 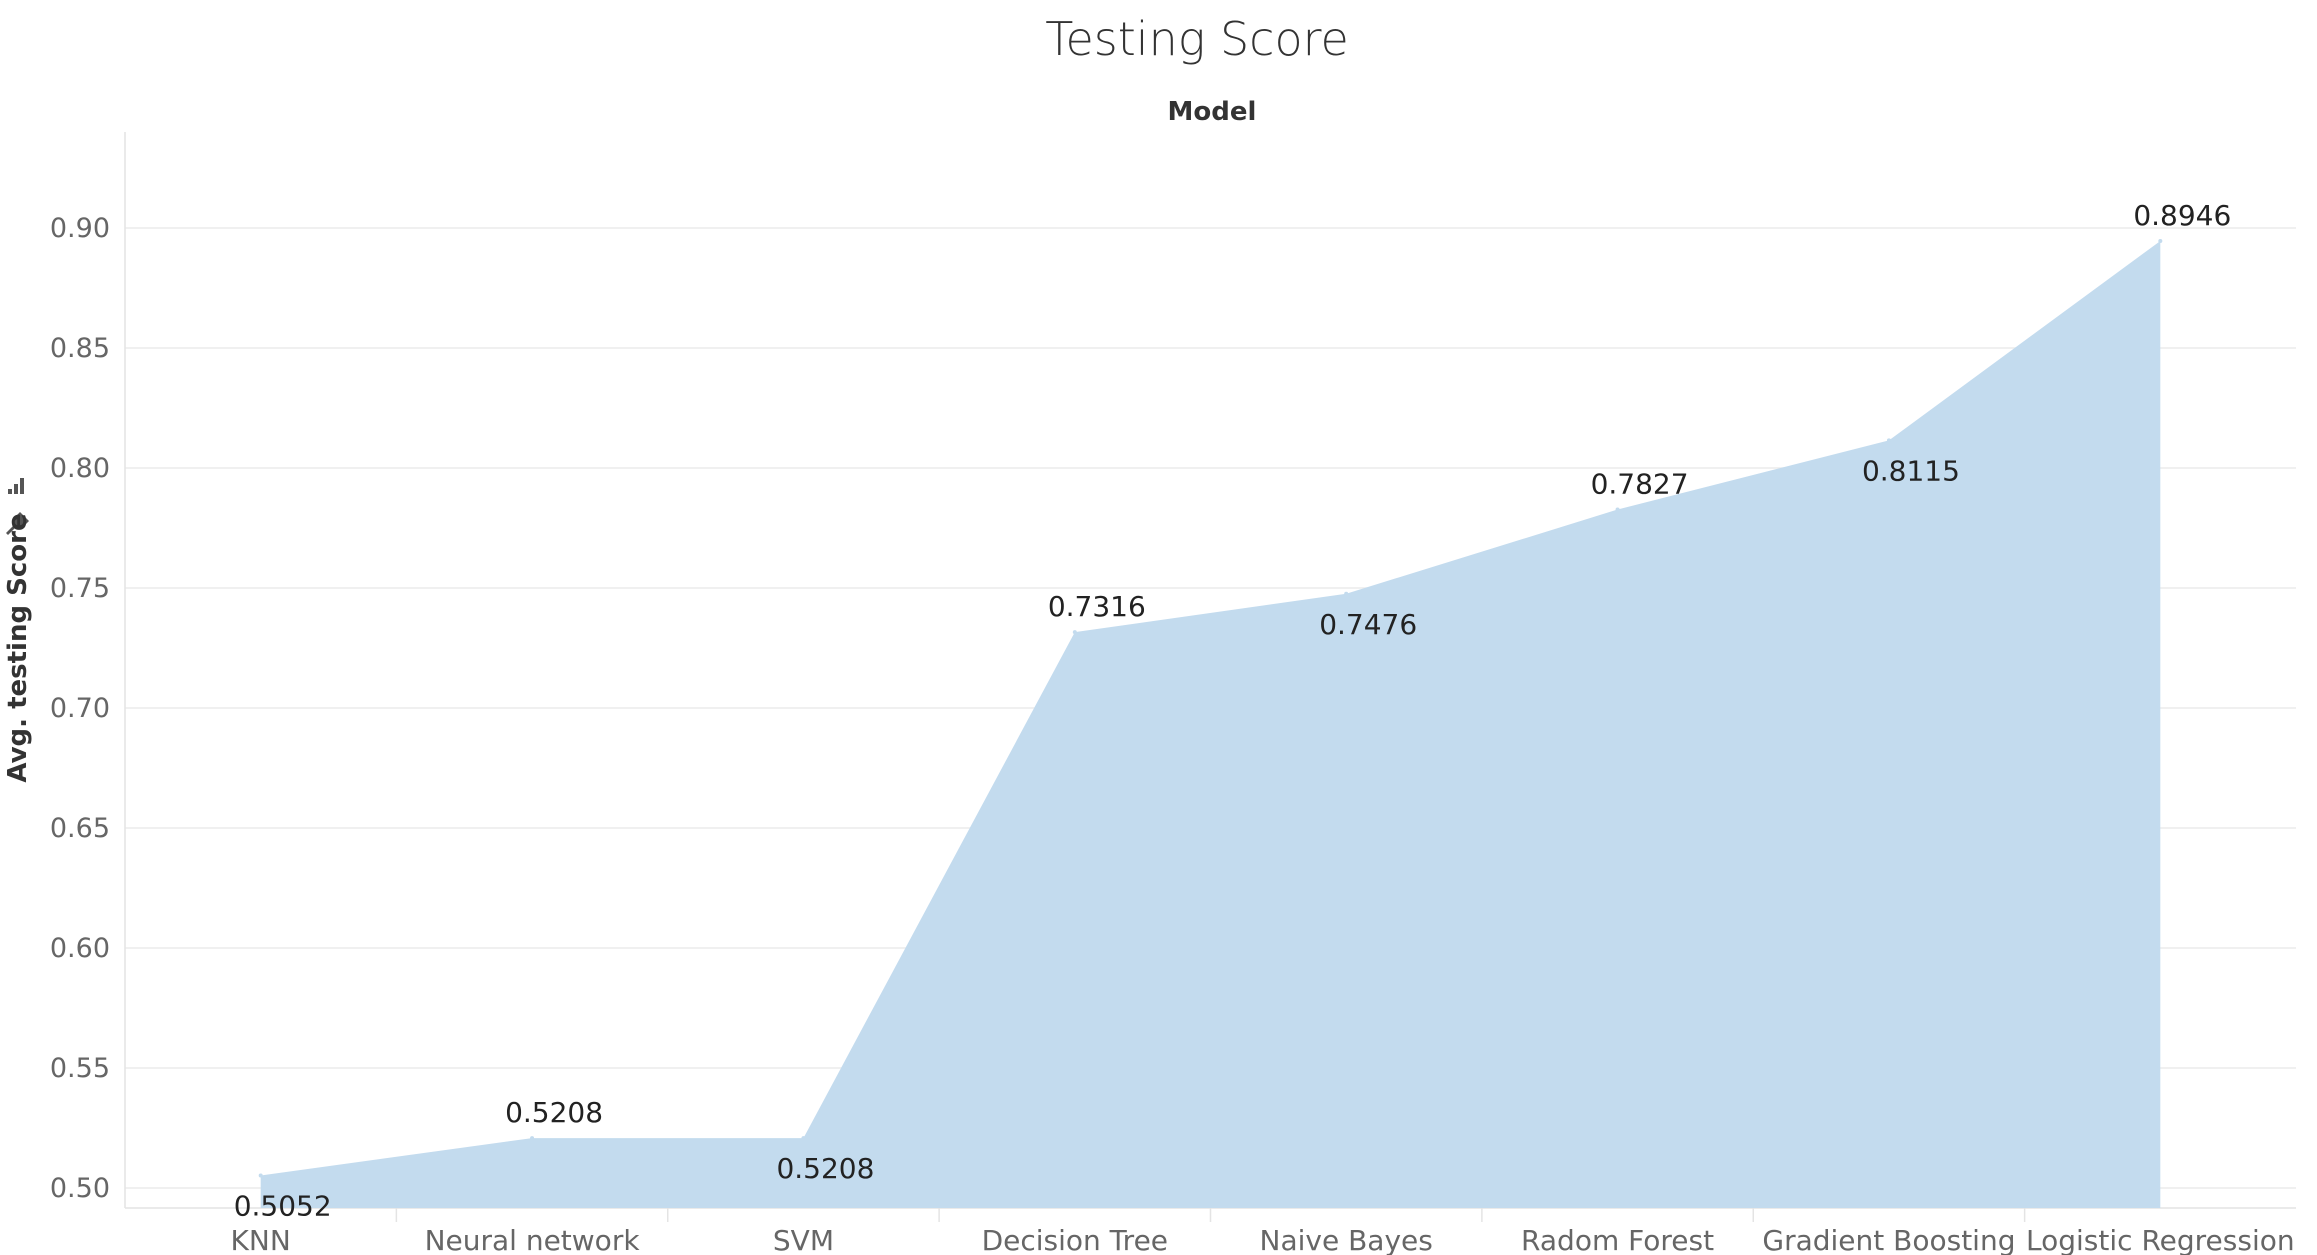 I want to click on y-axis-ticks: 0.50 0.55 0.60 0.65 0.70 0.75 0.80 0.85 0.90, so click(x=80, y=708).